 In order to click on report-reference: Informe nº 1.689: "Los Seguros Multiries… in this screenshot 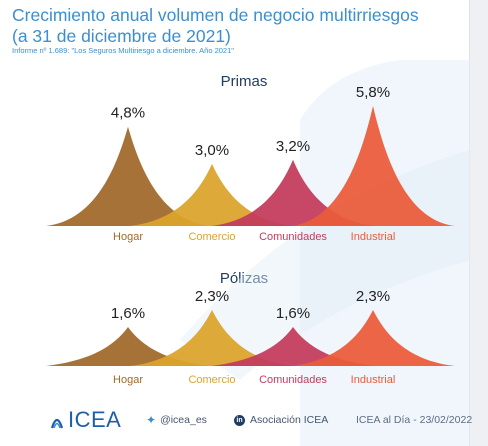, I will do `click(123, 50)`.